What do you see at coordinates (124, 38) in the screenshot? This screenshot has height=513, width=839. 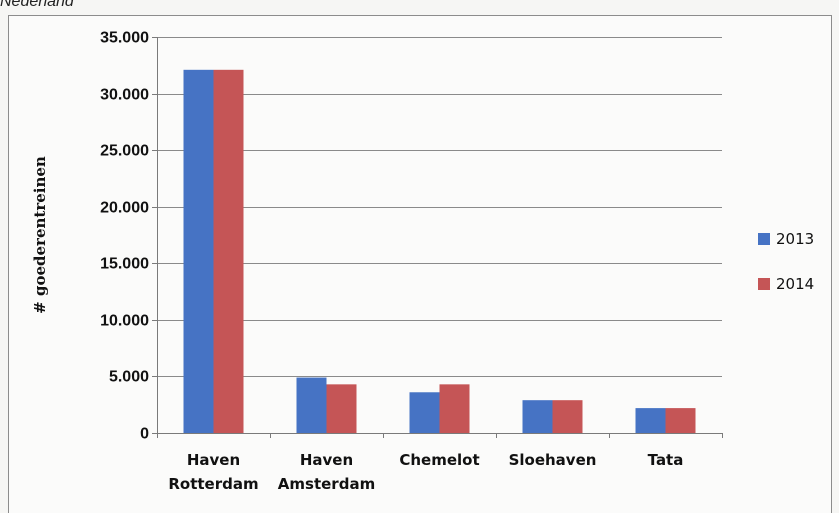 I see `y-tick-label: 35.000` at bounding box center [124, 38].